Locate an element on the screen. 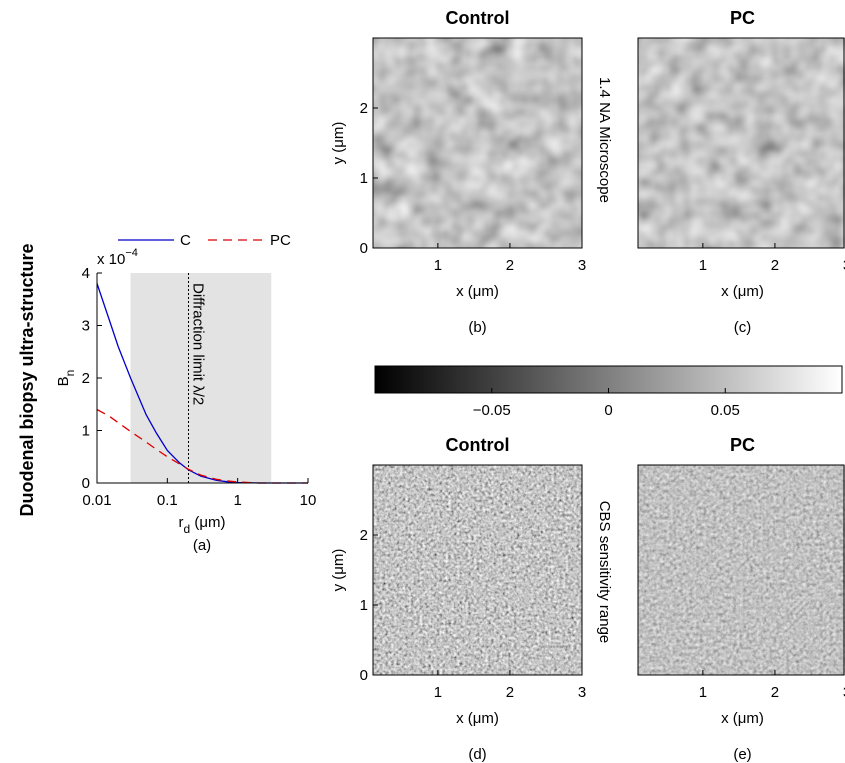 Image resolution: width=845 pixels, height=763 pixels. x-tick-label: 0.1 is located at coordinates (167, 500).